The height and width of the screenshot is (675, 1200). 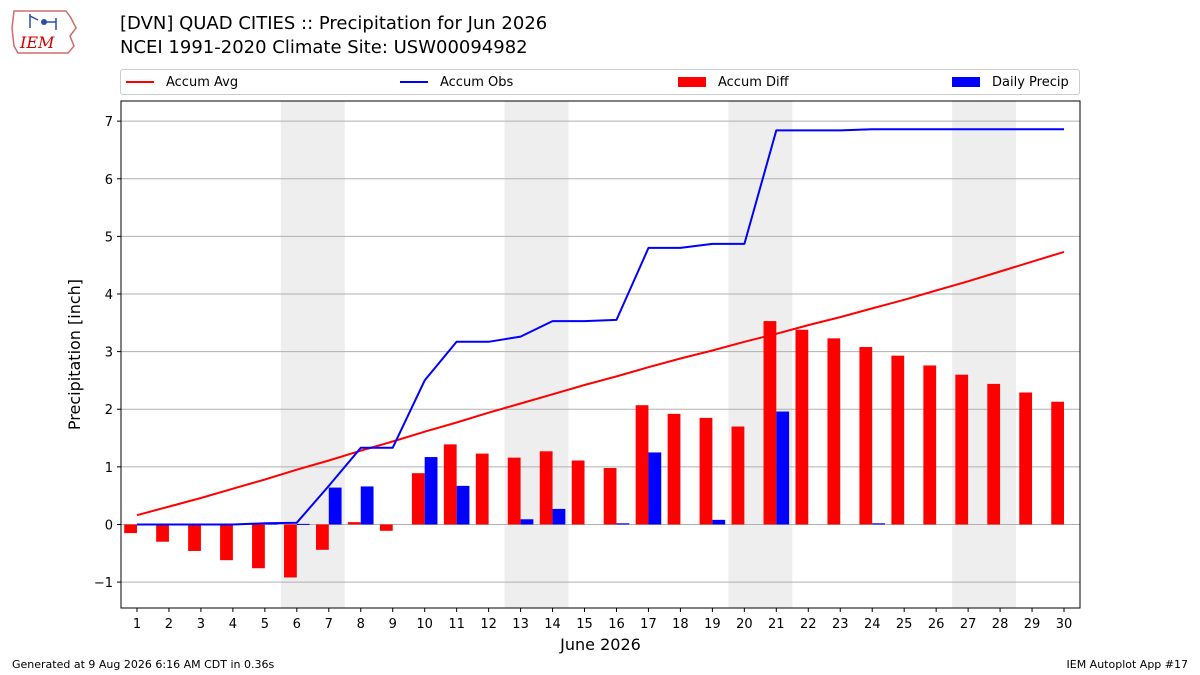 What do you see at coordinates (733, 82) in the screenshot?
I see `legend-accum-diff: Accum Diff` at bounding box center [733, 82].